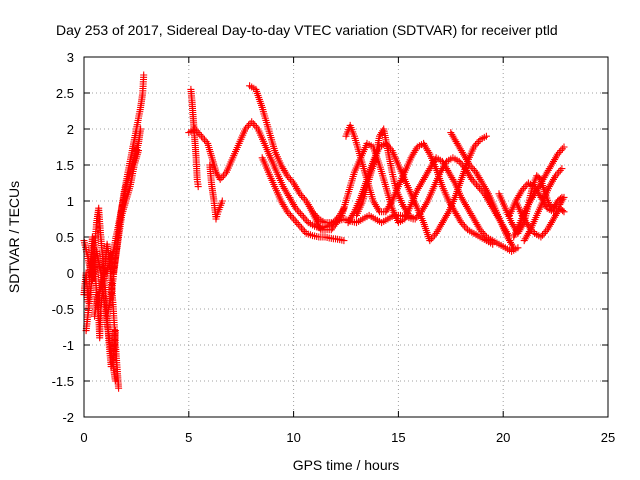 Image resolution: width=640 pixels, height=480 pixels. Describe the element at coordinates (65, 165) in the screenshot. I see `y-tick-label: 1.5` at that location.